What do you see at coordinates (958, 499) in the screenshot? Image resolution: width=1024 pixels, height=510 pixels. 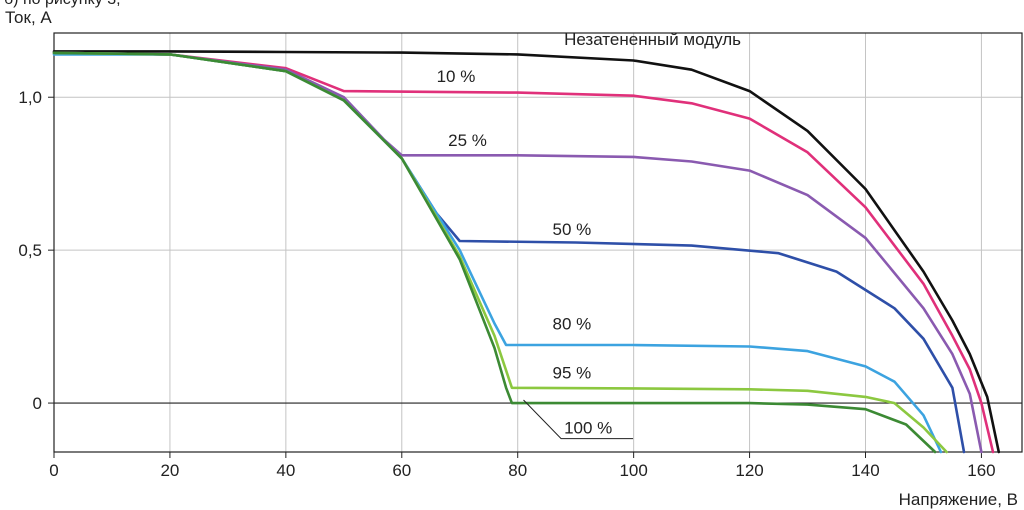 I see `x-axis-label: Напряжение, В` at bounding box center [958, 499].